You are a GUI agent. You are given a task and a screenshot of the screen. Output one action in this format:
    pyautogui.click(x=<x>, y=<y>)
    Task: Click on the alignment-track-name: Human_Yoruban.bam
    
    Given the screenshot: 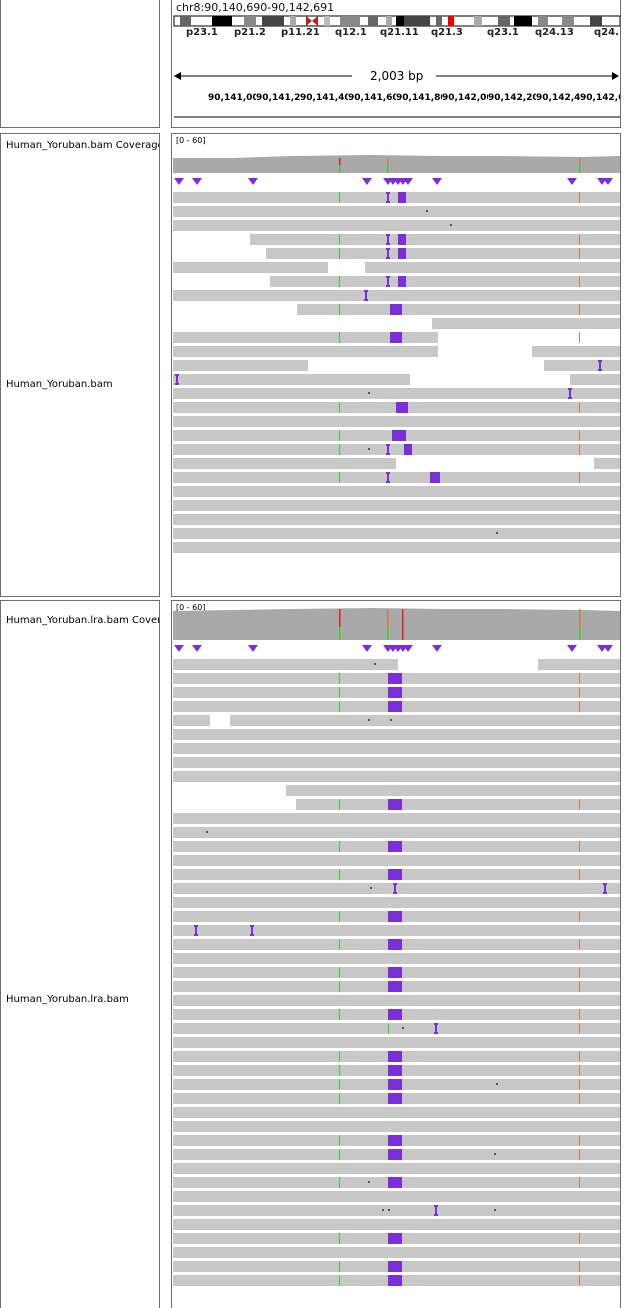 What is the action you would take?
    pyautogui.click(x=59, y=384)
    